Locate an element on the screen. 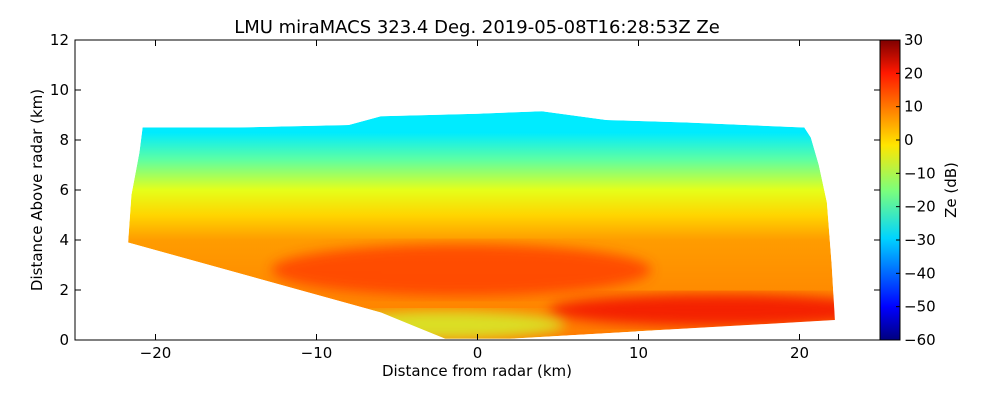 The height and width of the screenshot is (404, 1000). y-tick-label: 8 is located at coordinates (64, 140).